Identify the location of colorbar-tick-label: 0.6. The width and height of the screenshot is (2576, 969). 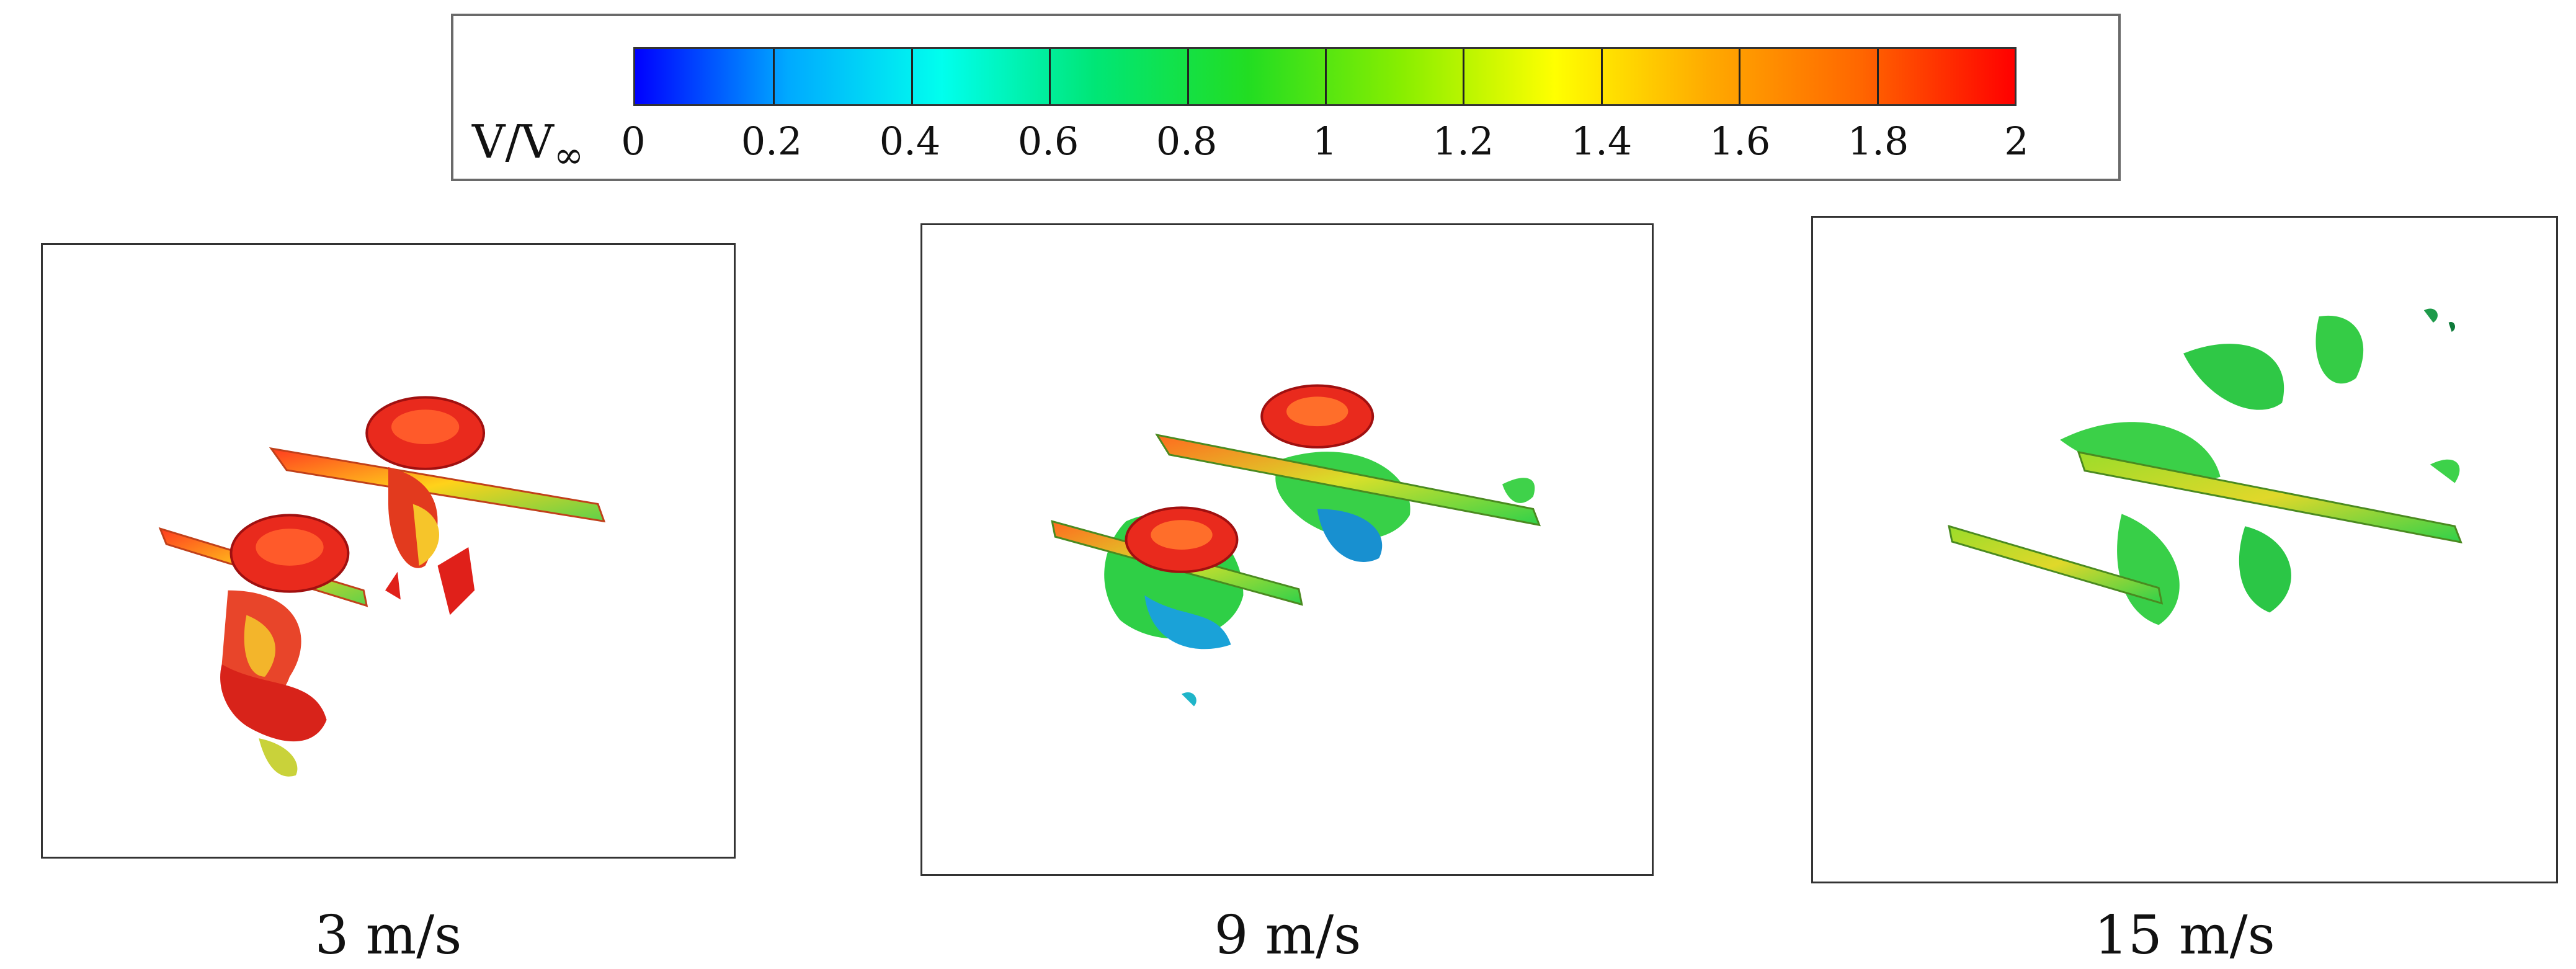
(1048, 141).